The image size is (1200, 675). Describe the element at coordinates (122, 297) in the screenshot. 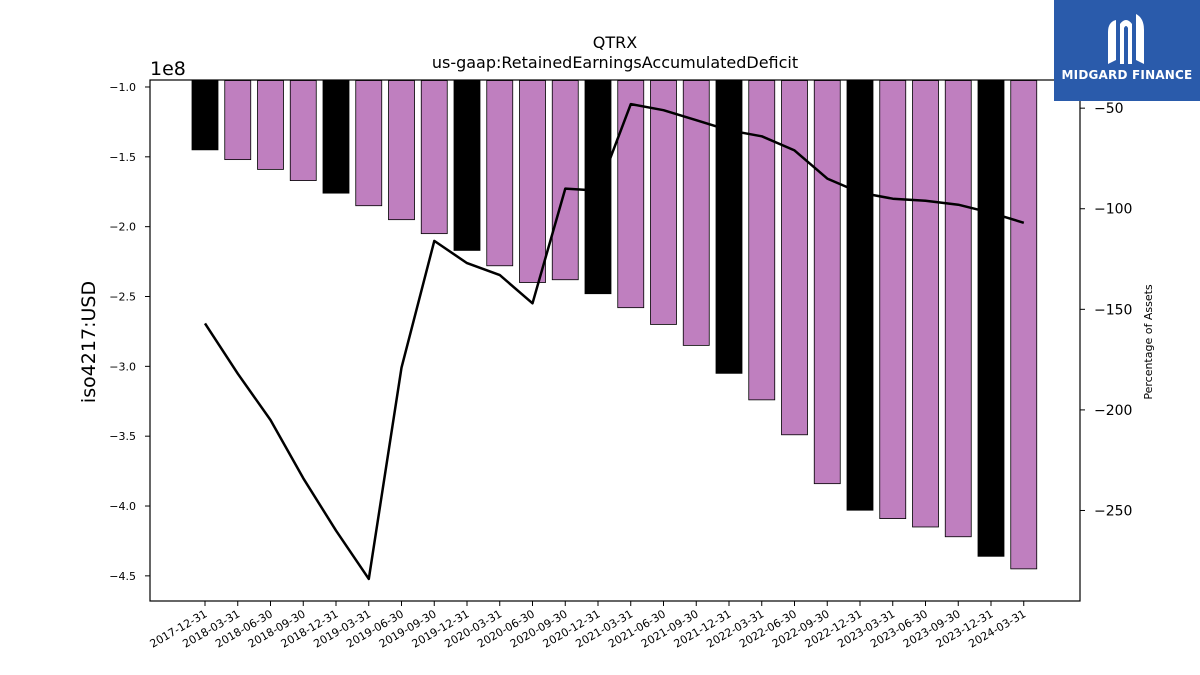

I see `y-tick-label: −2.5` at that location.